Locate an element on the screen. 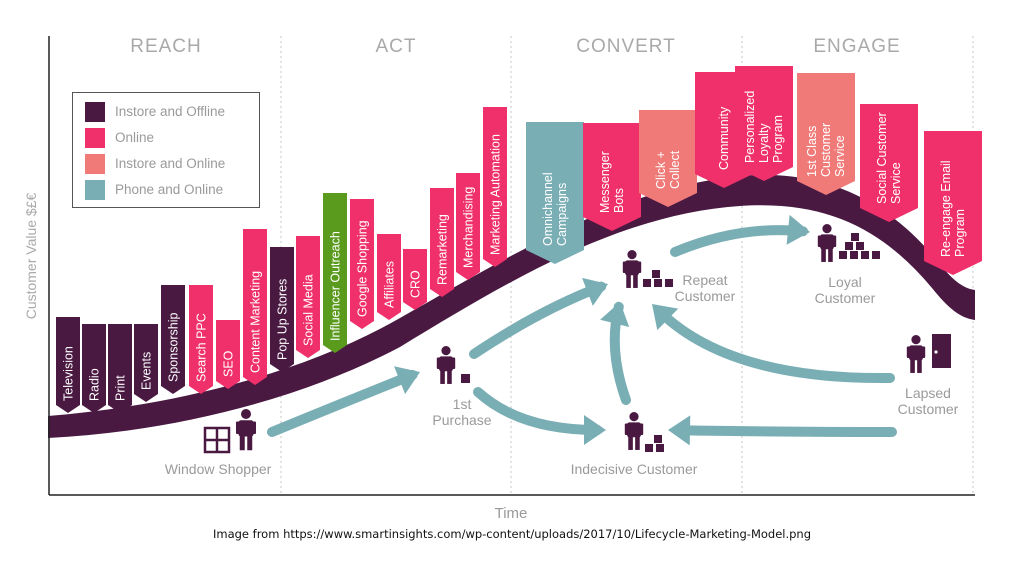  customer-stage-label: 1st Purchase is located at coordinates (461, 412).